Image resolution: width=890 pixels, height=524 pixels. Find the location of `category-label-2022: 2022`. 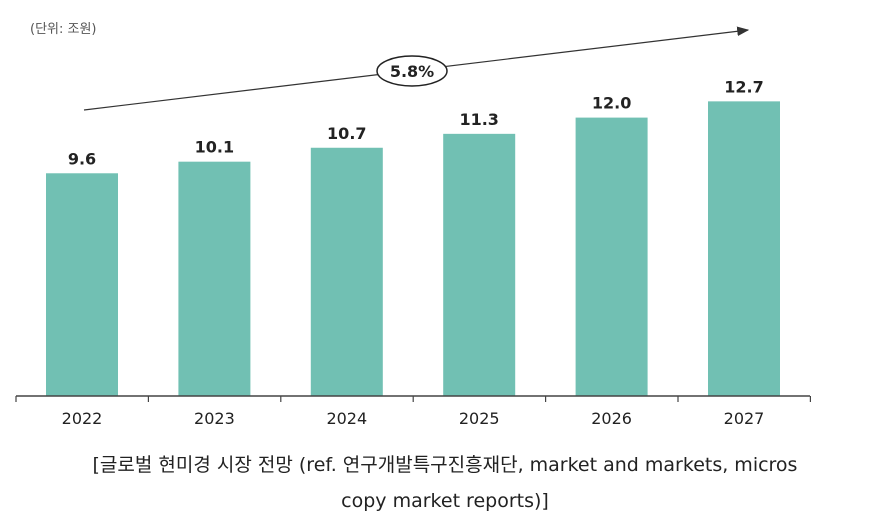

category-label-2022: 2022 is located at coordinates (82, 418).